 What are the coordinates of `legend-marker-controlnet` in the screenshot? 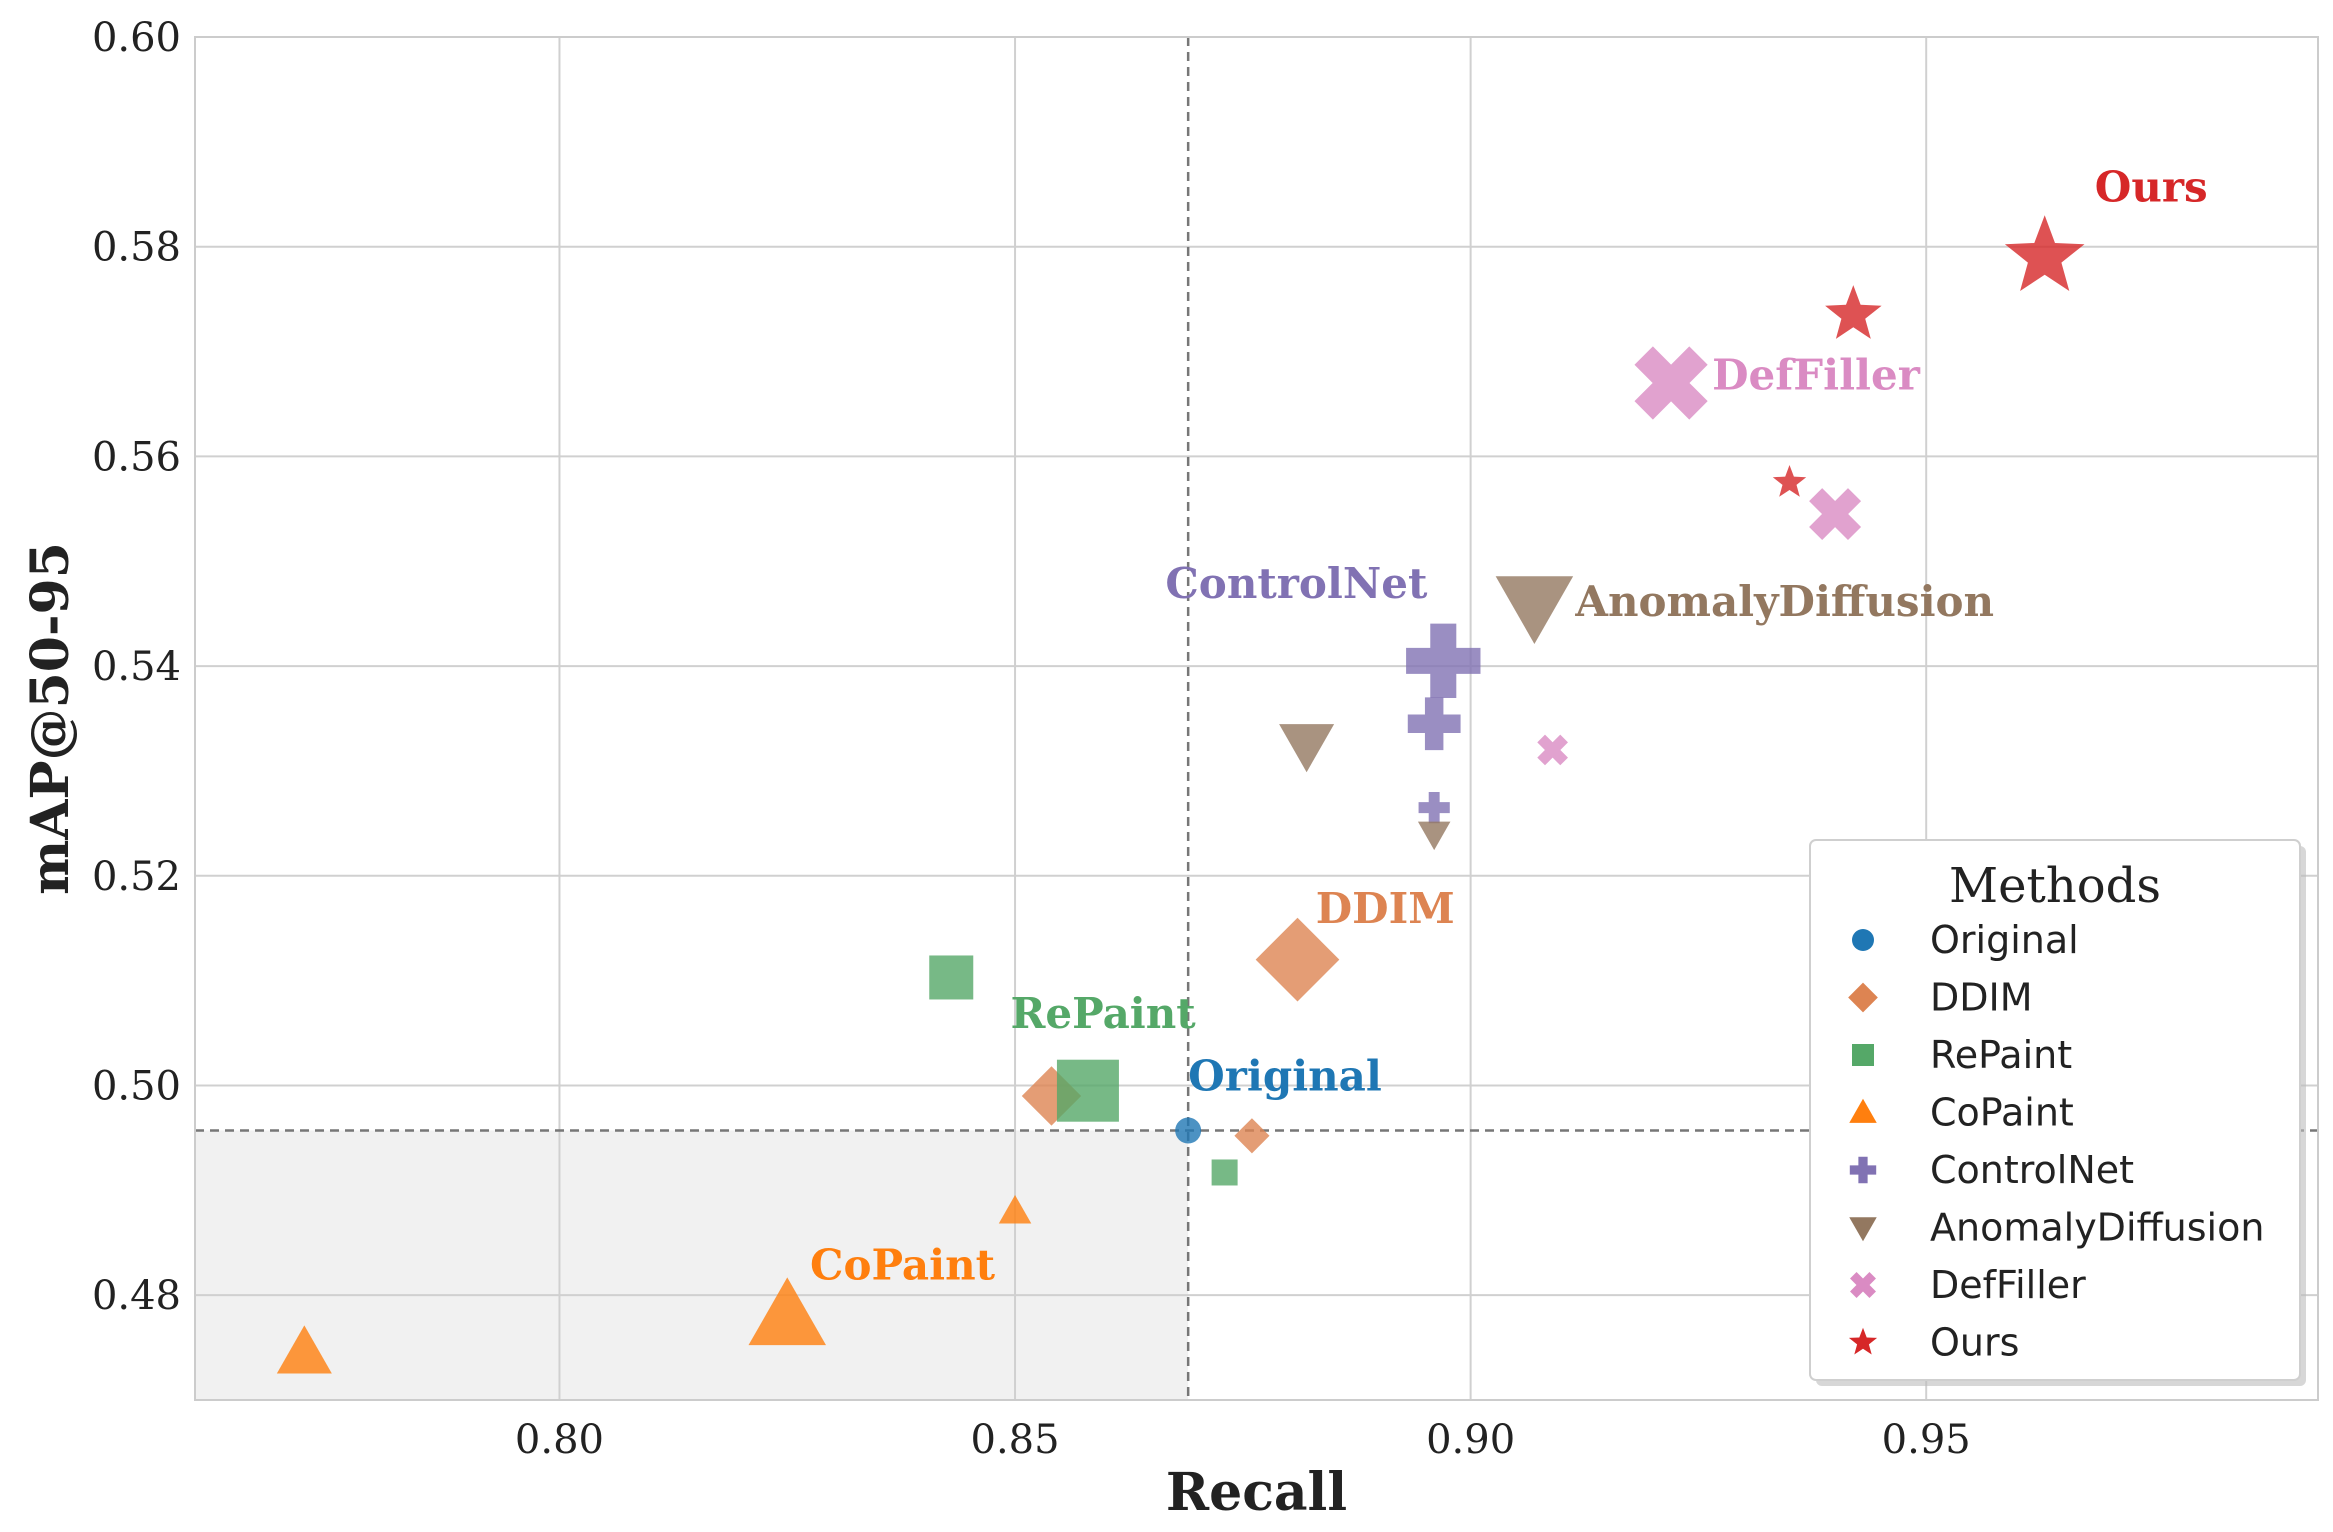 It's located at (1863, 1170).